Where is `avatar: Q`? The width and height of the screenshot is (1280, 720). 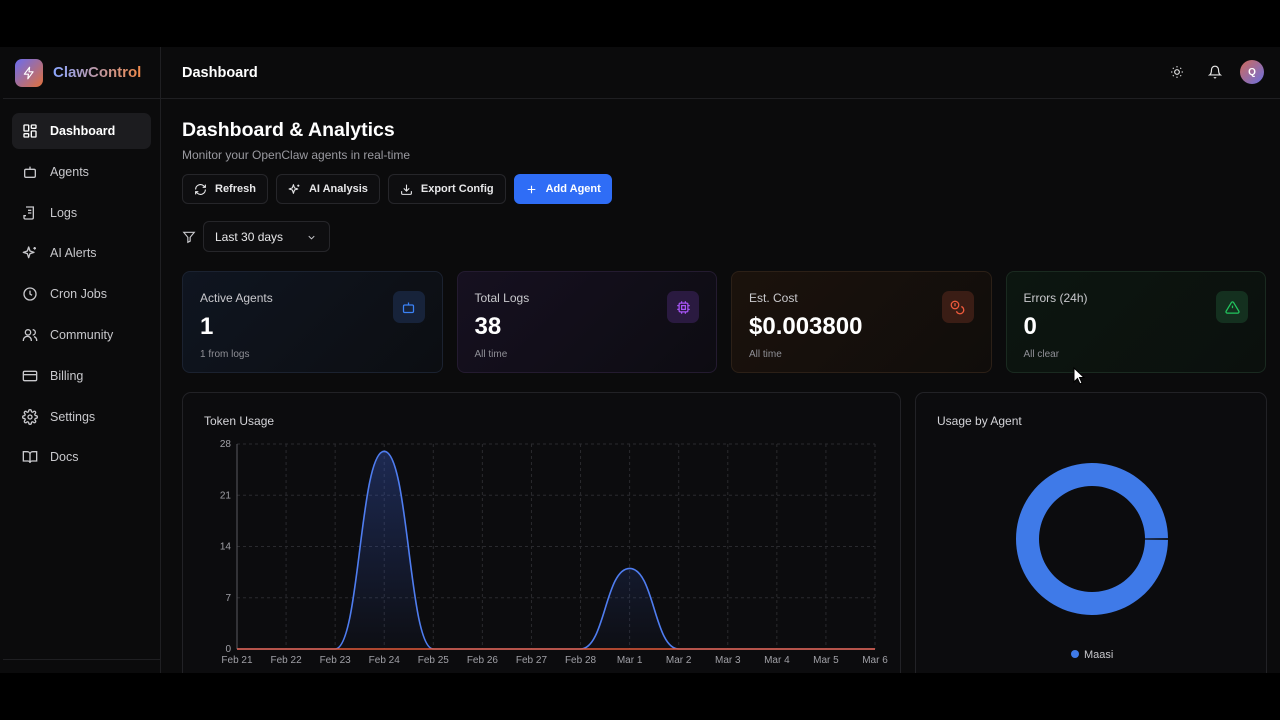
avatar: Q is located at coordinates (1252, 72).